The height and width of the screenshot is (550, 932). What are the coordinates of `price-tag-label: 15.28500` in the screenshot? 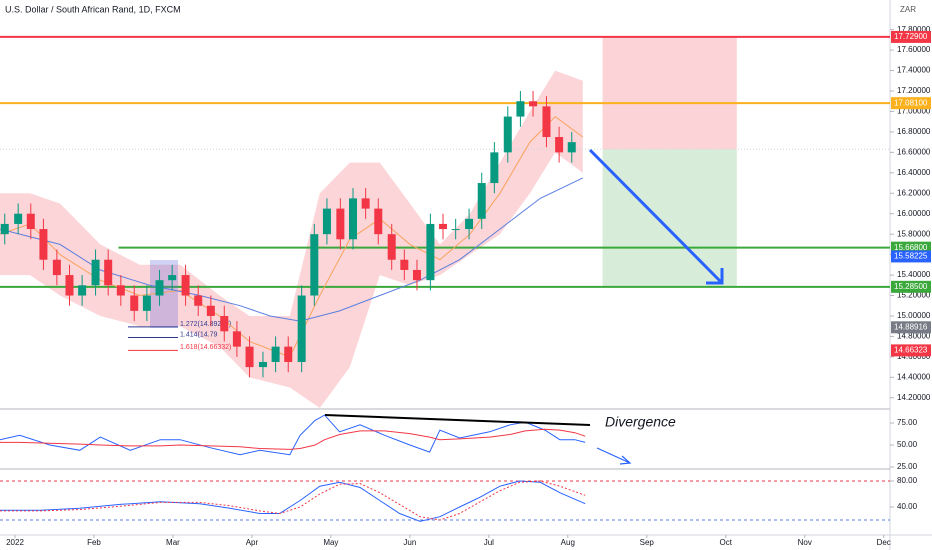 It's located at (911, 286).